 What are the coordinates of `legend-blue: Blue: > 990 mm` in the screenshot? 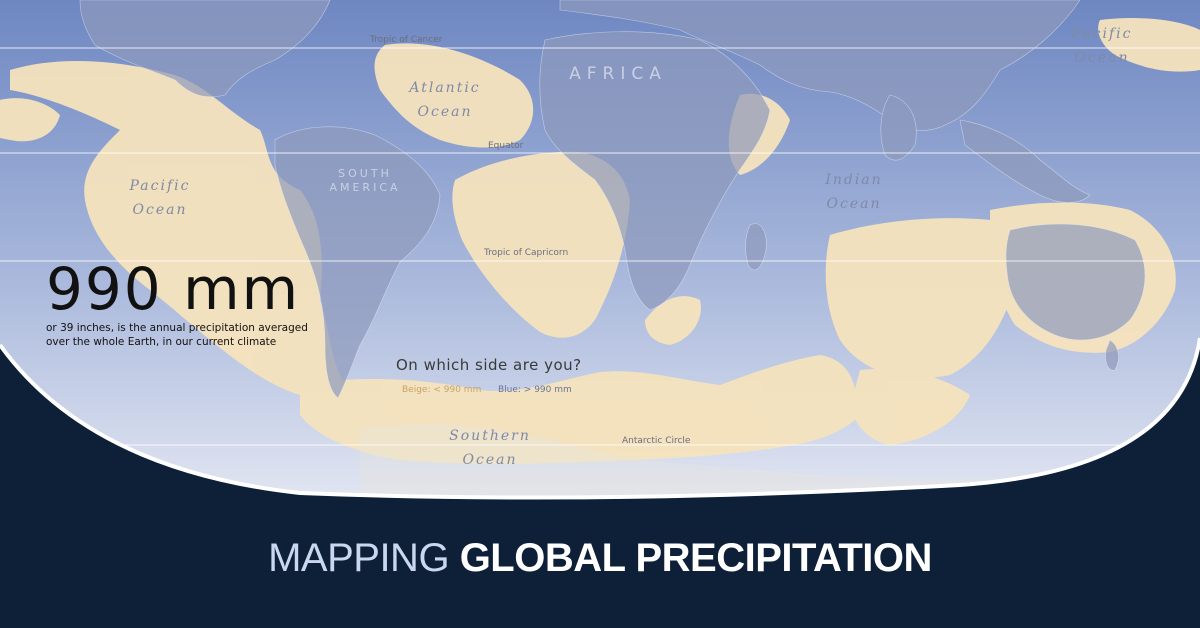 It's located at (535, 390).